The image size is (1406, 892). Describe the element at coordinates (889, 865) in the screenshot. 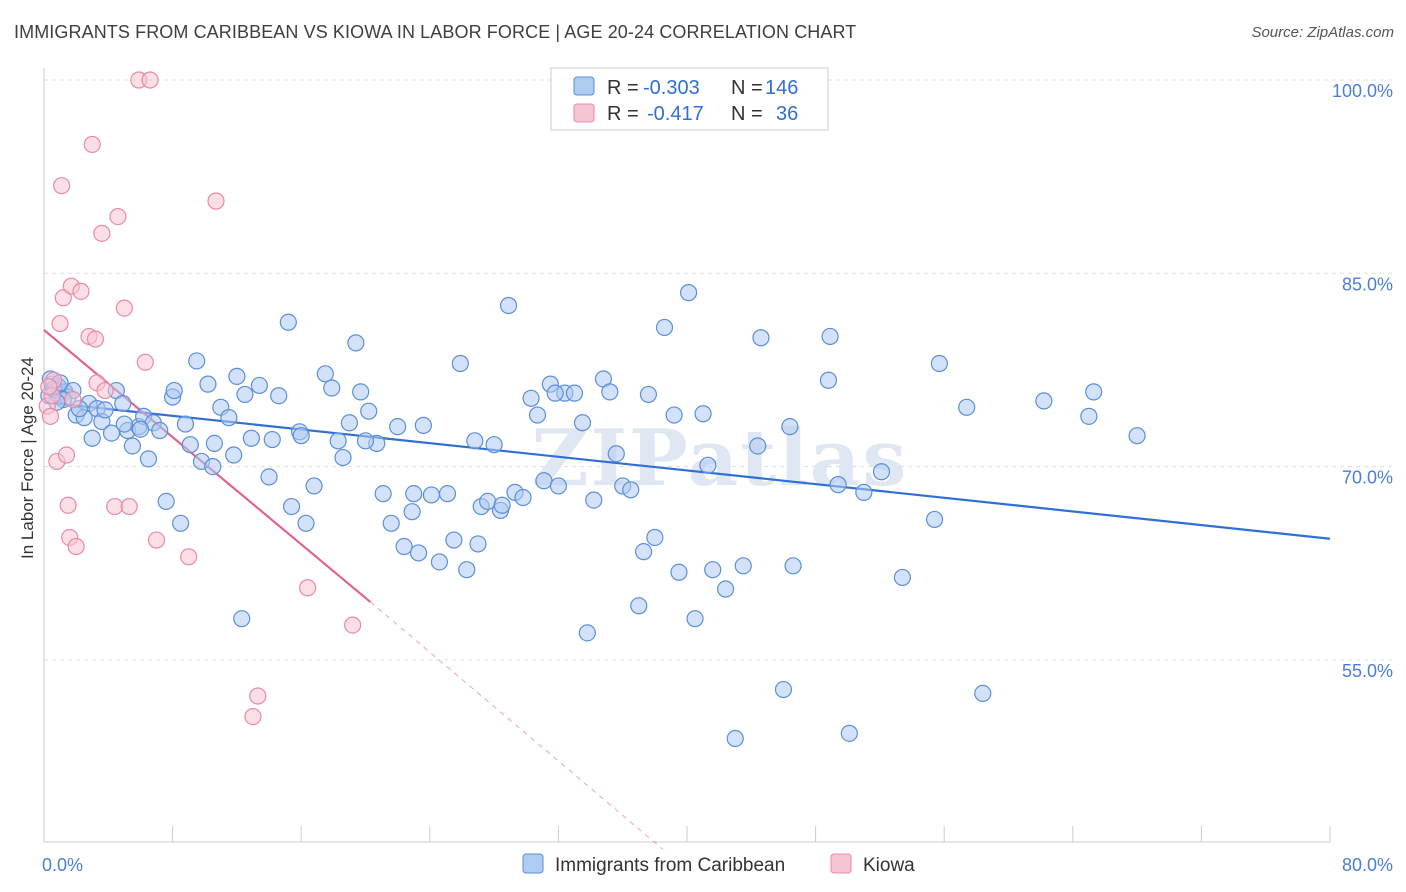

I see `series-label-kiowa: Kiowa` at that location.